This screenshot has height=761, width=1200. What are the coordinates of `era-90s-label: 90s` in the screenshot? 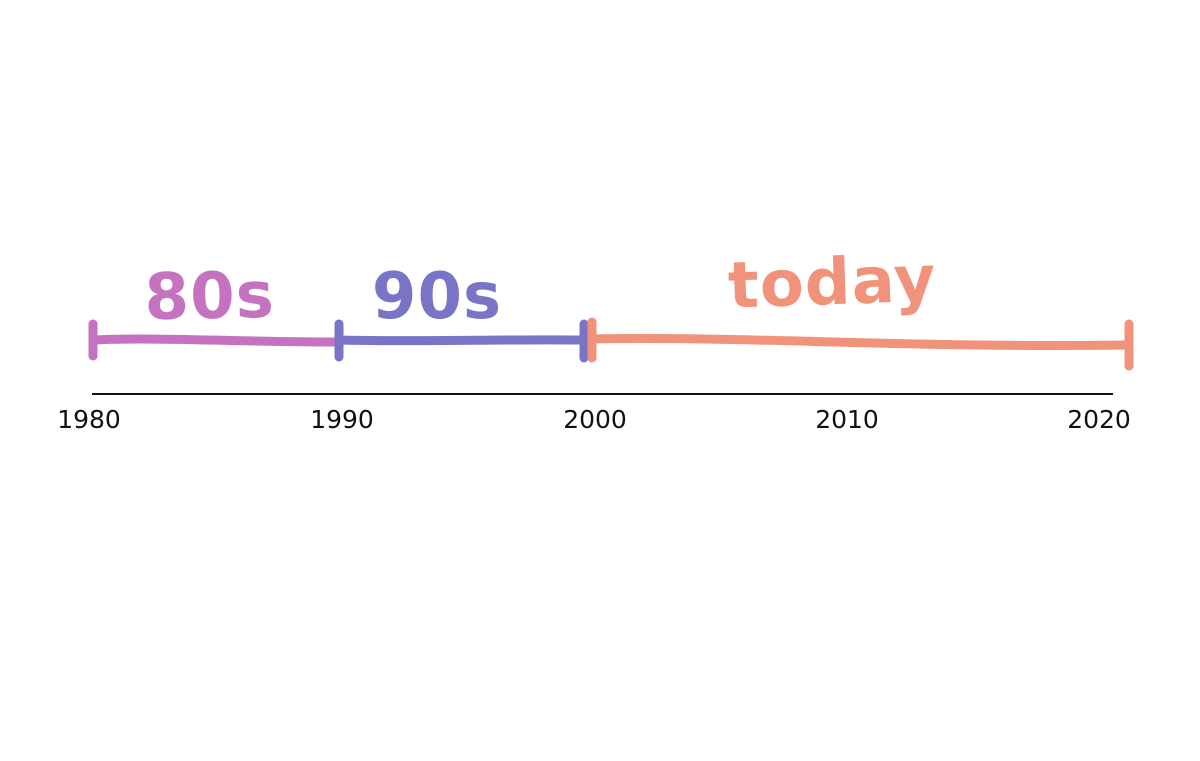 It's located at (437, 297).